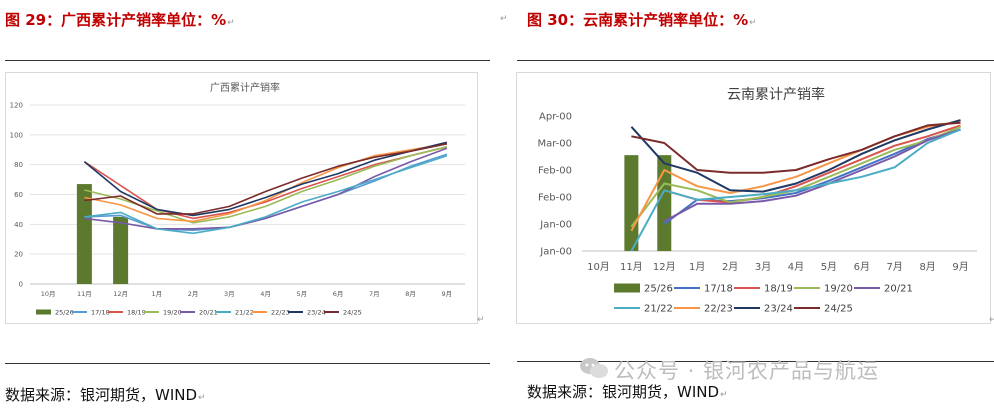 This screenshot has height=409, width=994. What do you see at coordinates (747, 371) in the screenshot?
I see `watermark-text: 公众号 · 银河农产品与航运` at bounding box center [747, 371].